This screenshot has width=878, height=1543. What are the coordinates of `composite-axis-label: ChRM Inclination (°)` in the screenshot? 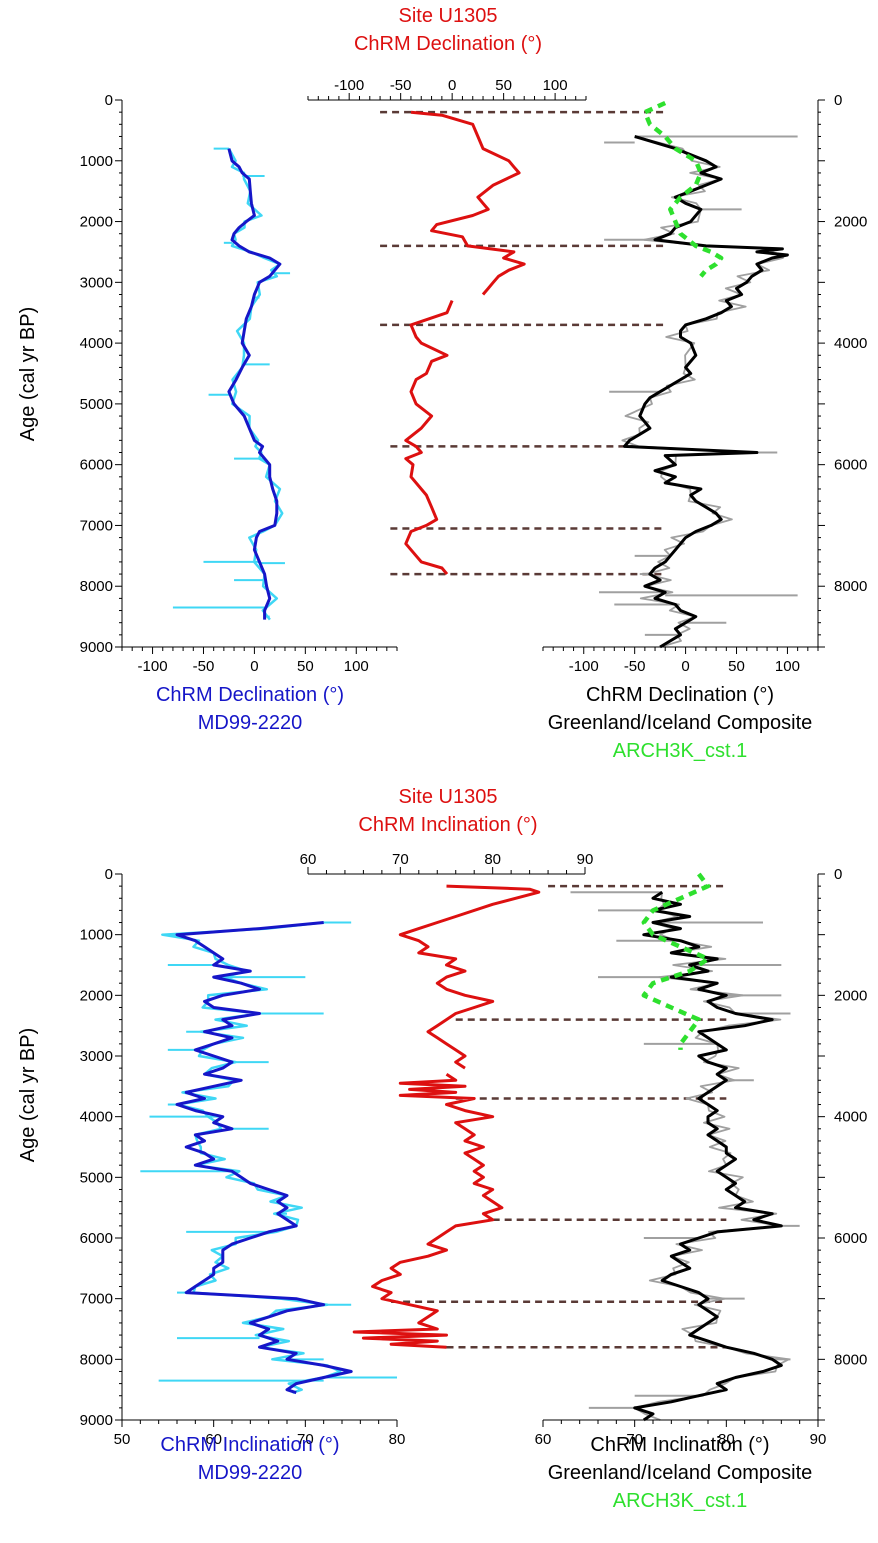 It's located at (679, 1445).